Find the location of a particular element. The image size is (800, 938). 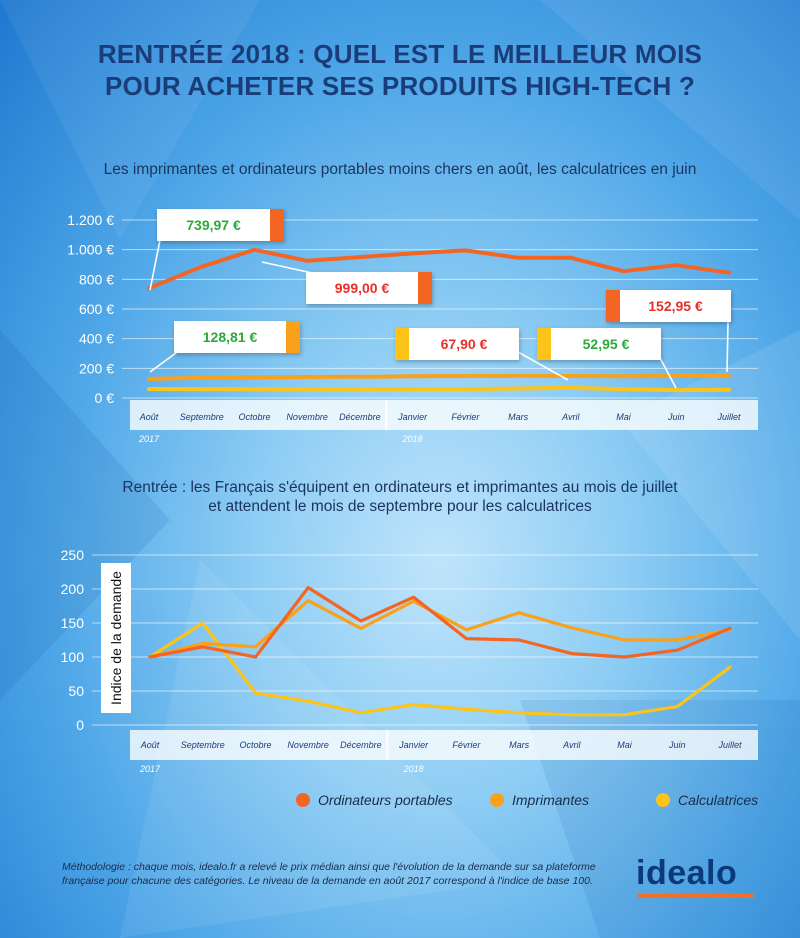

chart1-y-tick-label: 400 € is located at coordinates (96, 339).